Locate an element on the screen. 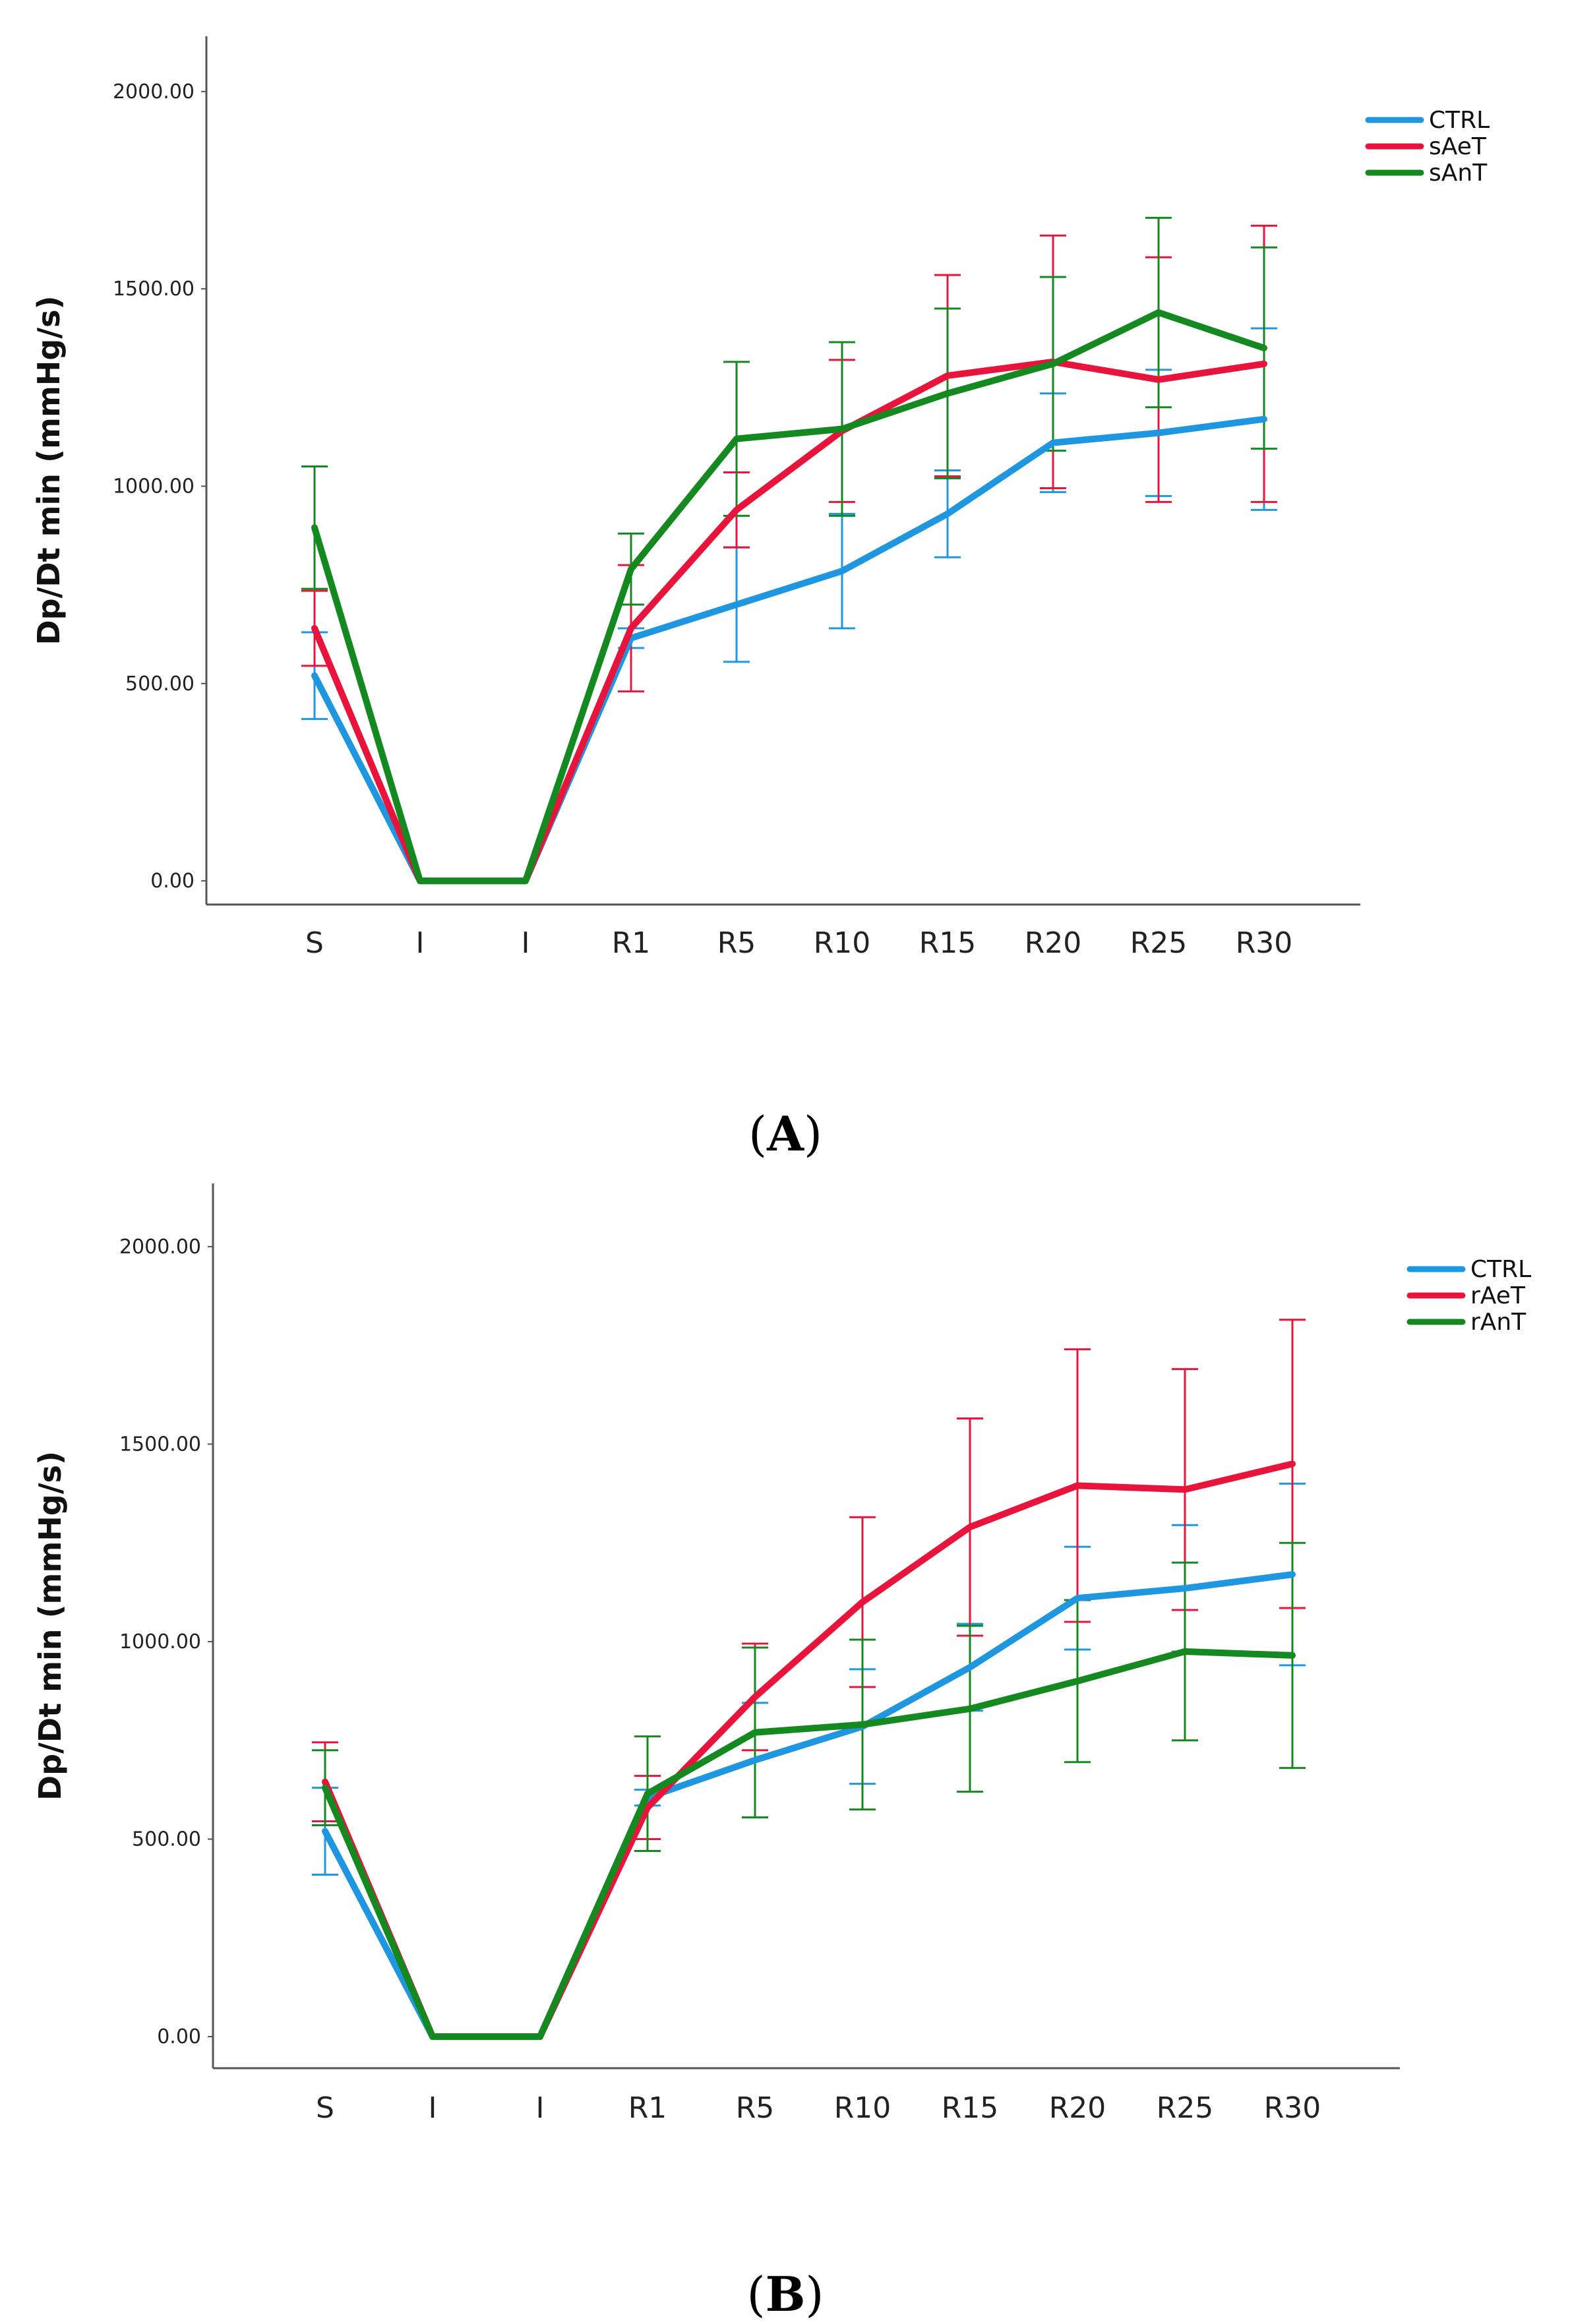 Image resolution: width=1570 pixels, height=2324 pixels. panel-label-letter: A is located at coordinates (785, 1134).